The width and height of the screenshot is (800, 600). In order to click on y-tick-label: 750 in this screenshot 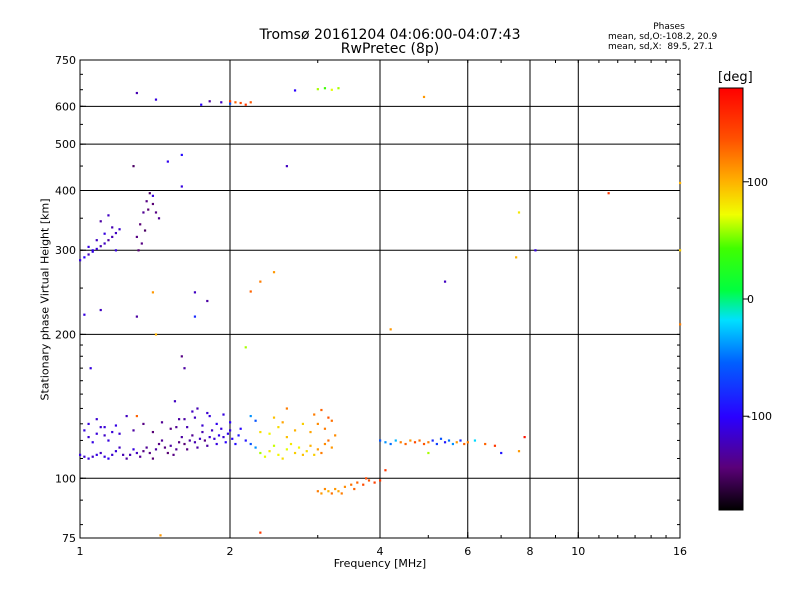, I will do `click(65, 60)`.